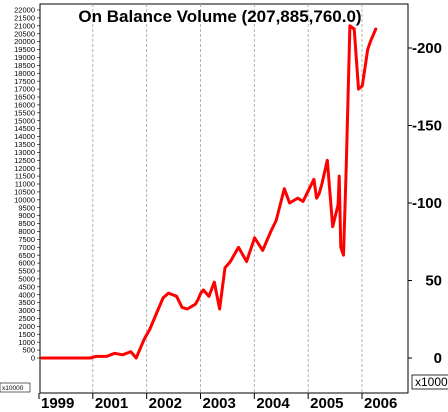  Describe the element at coordinates (24, 128) in the screenshot. I see `left-tick-label: 14500` at that location.